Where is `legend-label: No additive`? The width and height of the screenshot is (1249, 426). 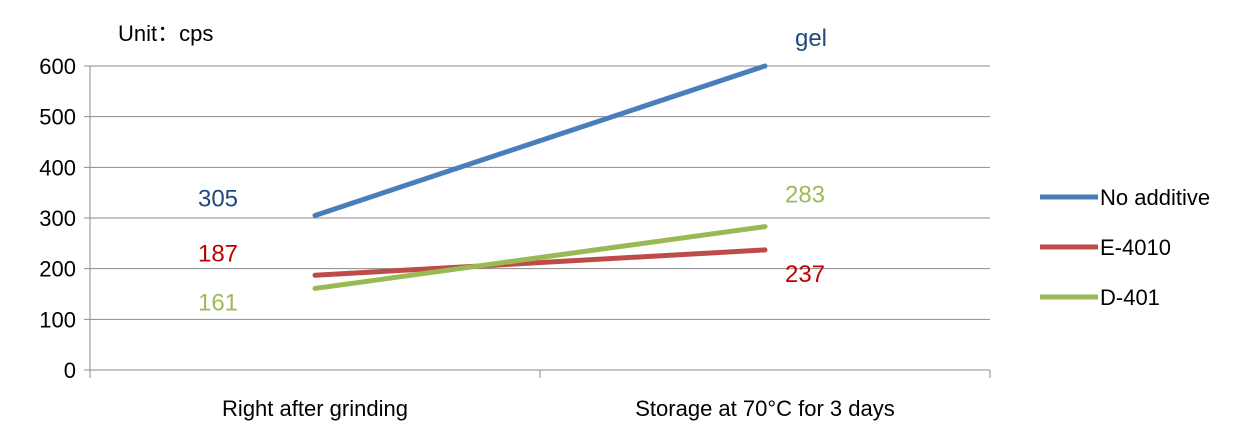 legend-label: No additive is located at coordinates (1155, 197).